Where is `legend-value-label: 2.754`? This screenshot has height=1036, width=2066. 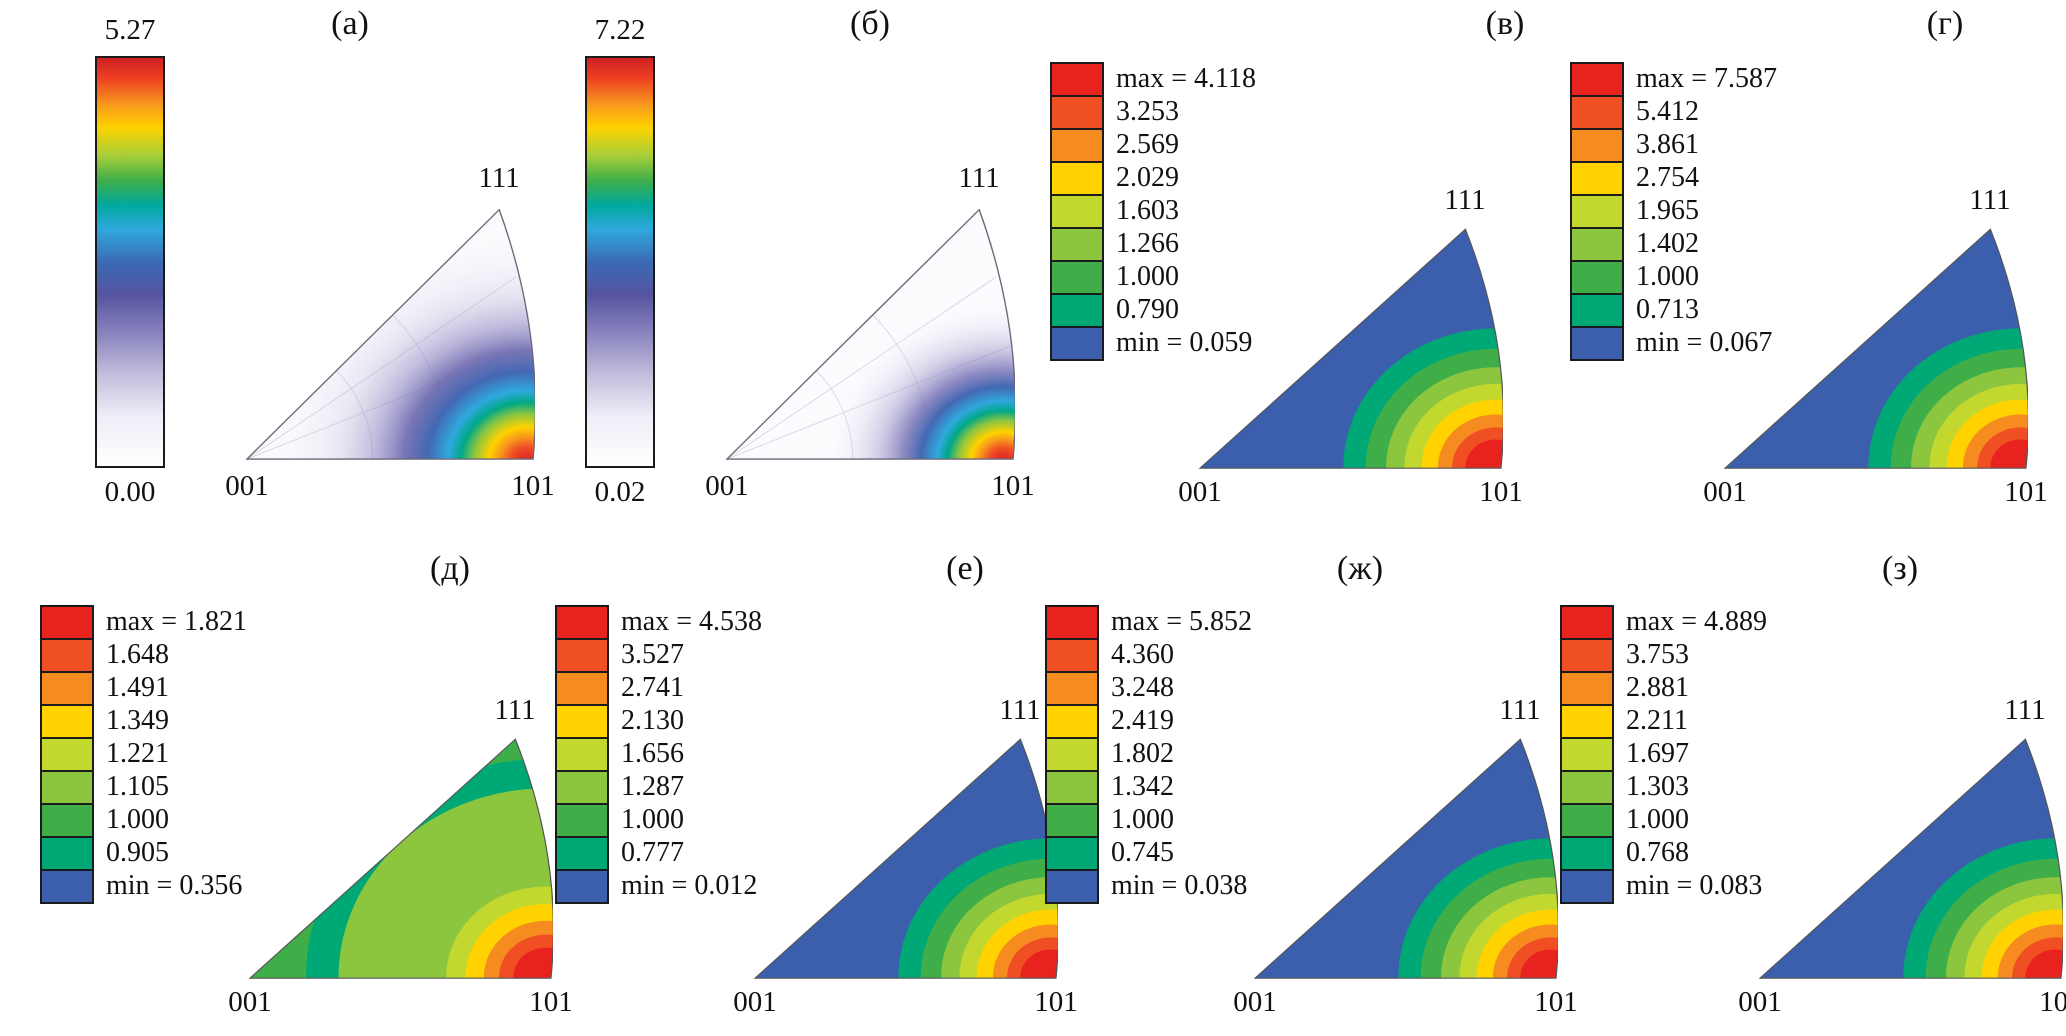 legend-value-label: 2.754 is located at coordinates (1667, 178).